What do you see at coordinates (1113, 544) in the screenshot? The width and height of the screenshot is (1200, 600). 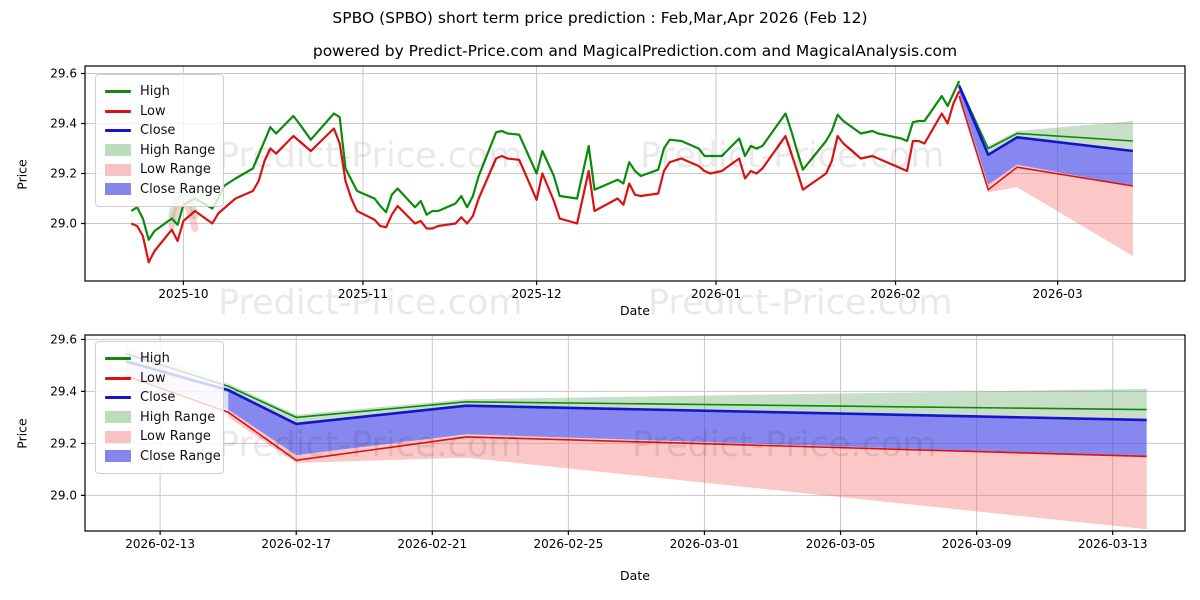 I see `x-tick-label: 2026-03-13` at bounding box center [1113, 544].